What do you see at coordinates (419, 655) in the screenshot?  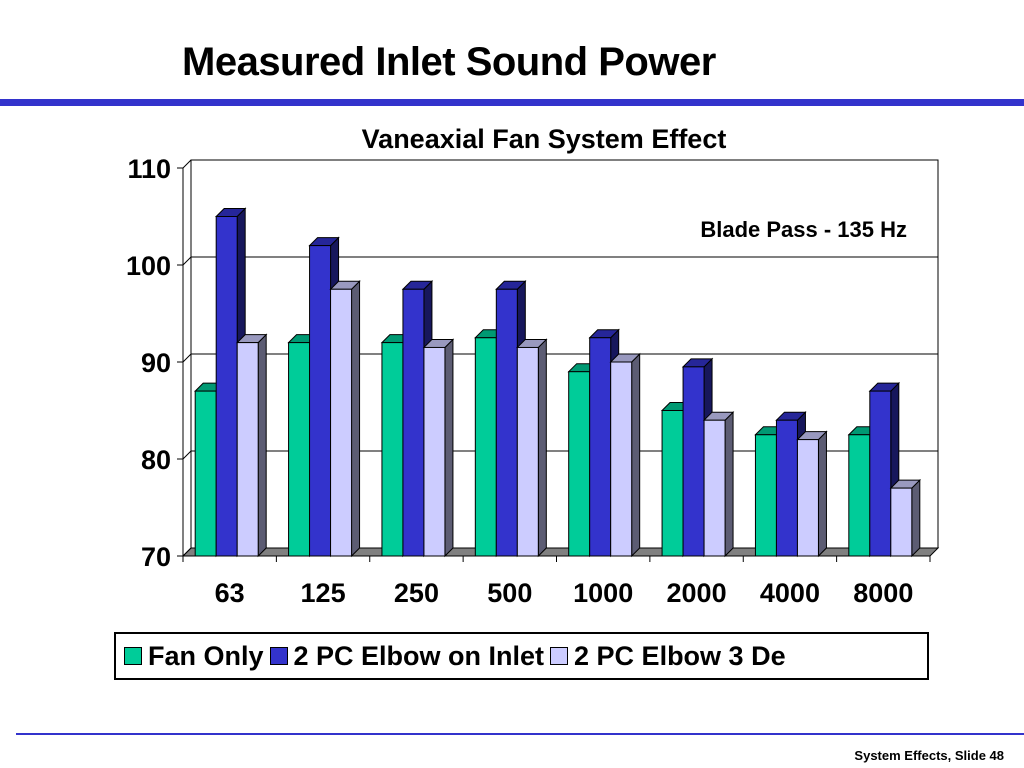 I see `legend-label: 2 PC Elbow on Inlet` at bounding box center [419, 655].